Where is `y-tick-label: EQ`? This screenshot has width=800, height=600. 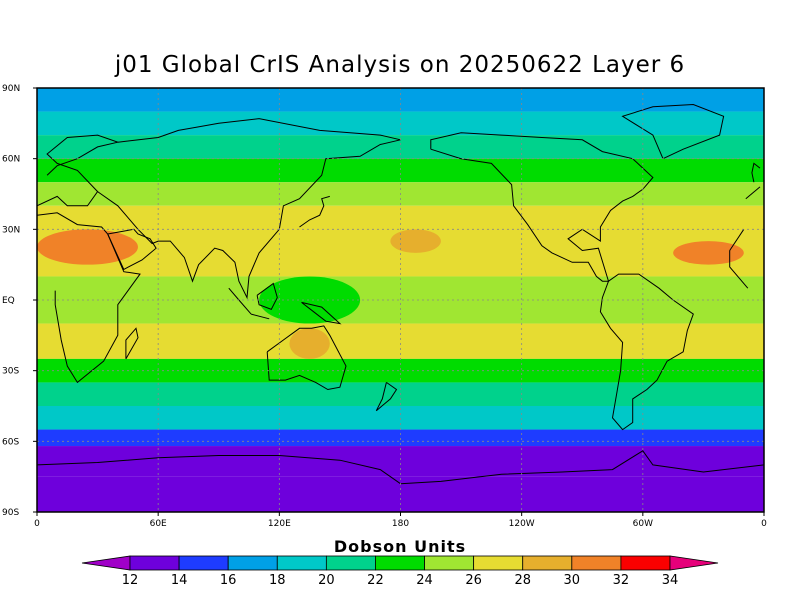 y-tick-label: EQ is located at coordinates (8, 301).